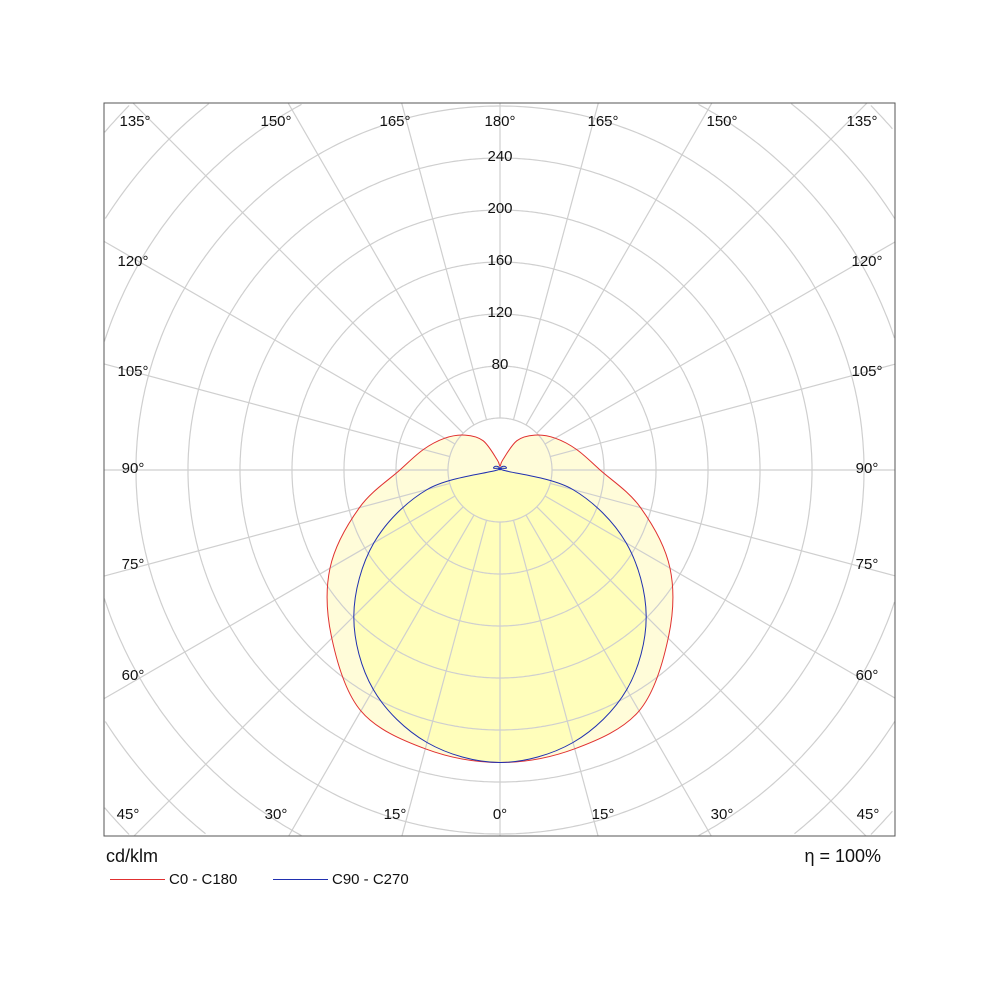 This screenshot has height=1000, width=1000. What do you see at coordinates (370, 879) in the screenshot?
I see `legend-label: C90 - C270` at bounding box center [370, 879].